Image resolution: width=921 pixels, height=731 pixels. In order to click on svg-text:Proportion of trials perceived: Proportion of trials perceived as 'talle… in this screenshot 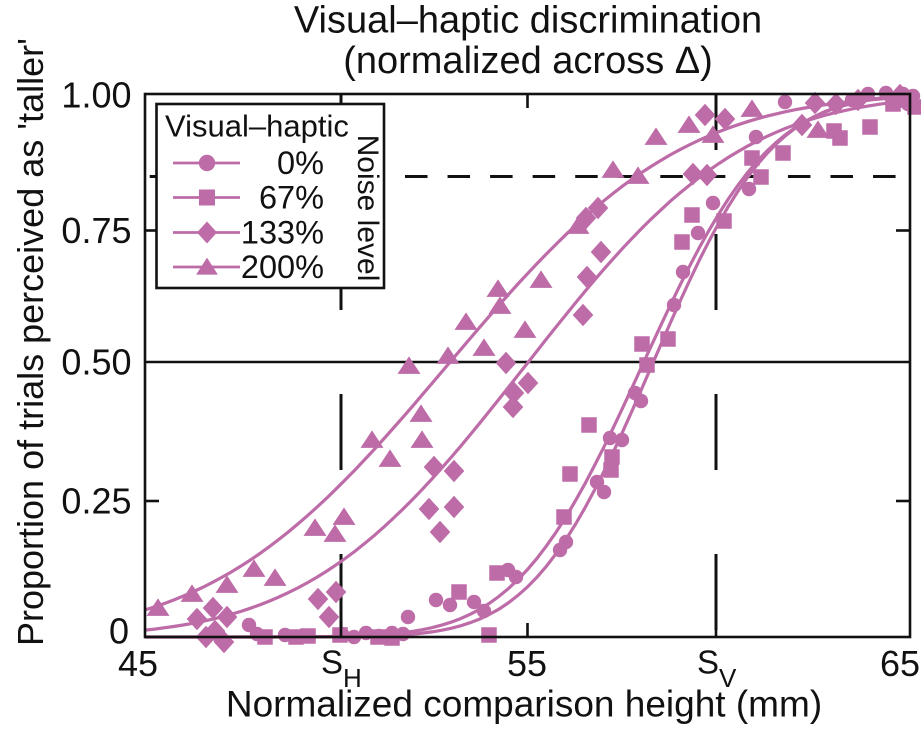, I will do `click(30, 342)`.